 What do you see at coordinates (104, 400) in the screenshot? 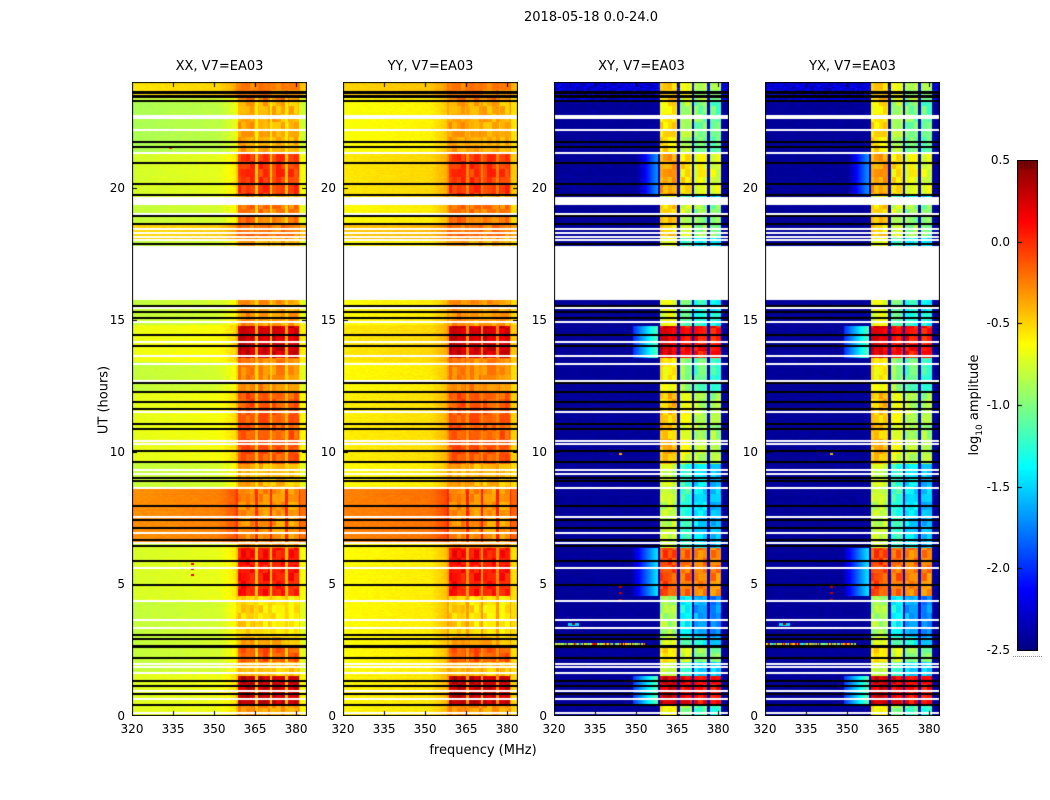
I see `y-axis-label: UT (hours)` at bounding box center [104, 400].